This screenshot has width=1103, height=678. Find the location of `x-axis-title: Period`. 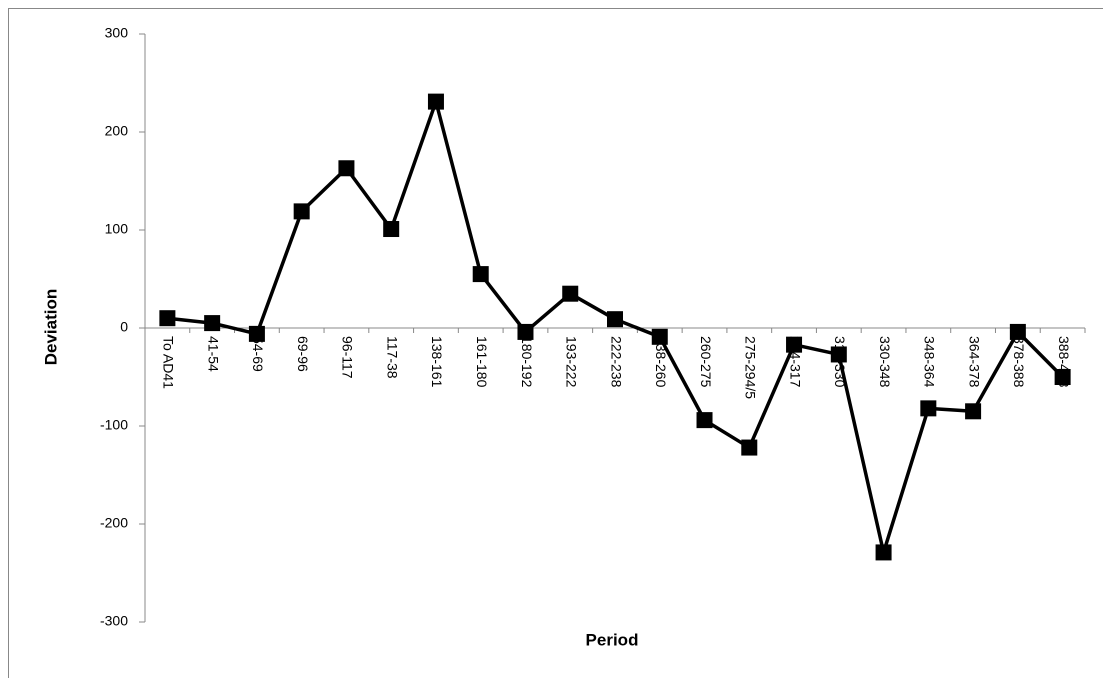

x-axis-title: Period is located at coordinates (612, 639).